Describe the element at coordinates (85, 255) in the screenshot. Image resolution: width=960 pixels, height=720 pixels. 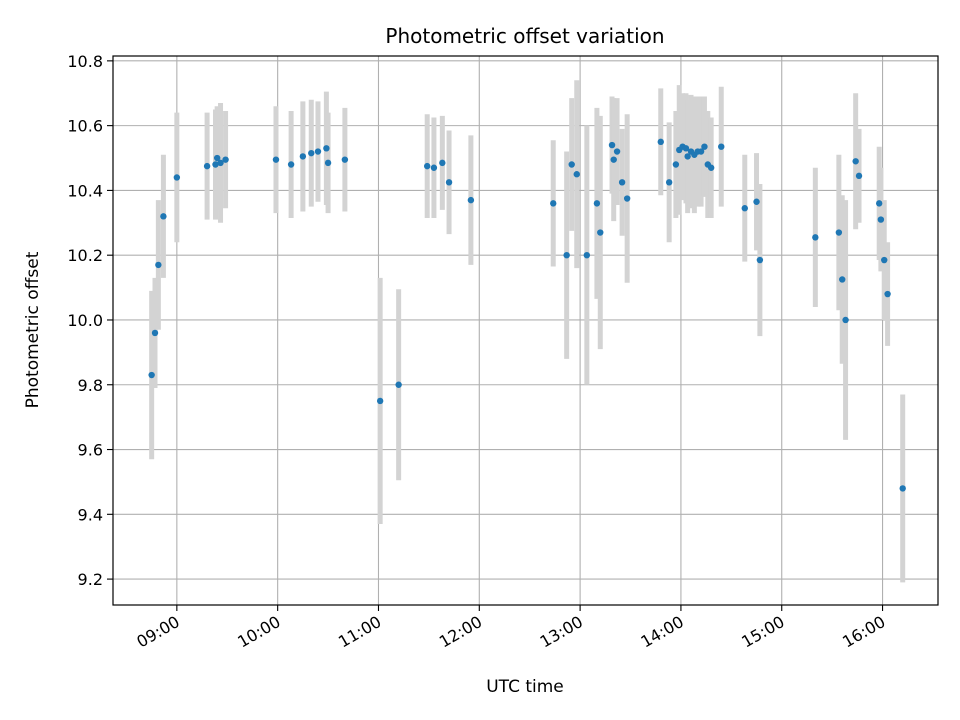
I see `y-tick-label: 10.2` at that location.